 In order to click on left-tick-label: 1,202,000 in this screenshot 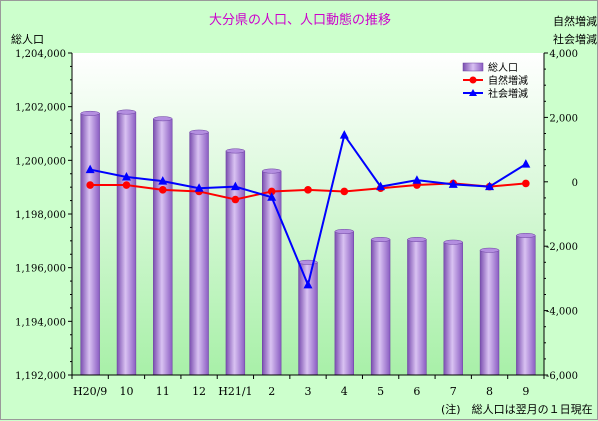, I will do `click(40, 108)`.